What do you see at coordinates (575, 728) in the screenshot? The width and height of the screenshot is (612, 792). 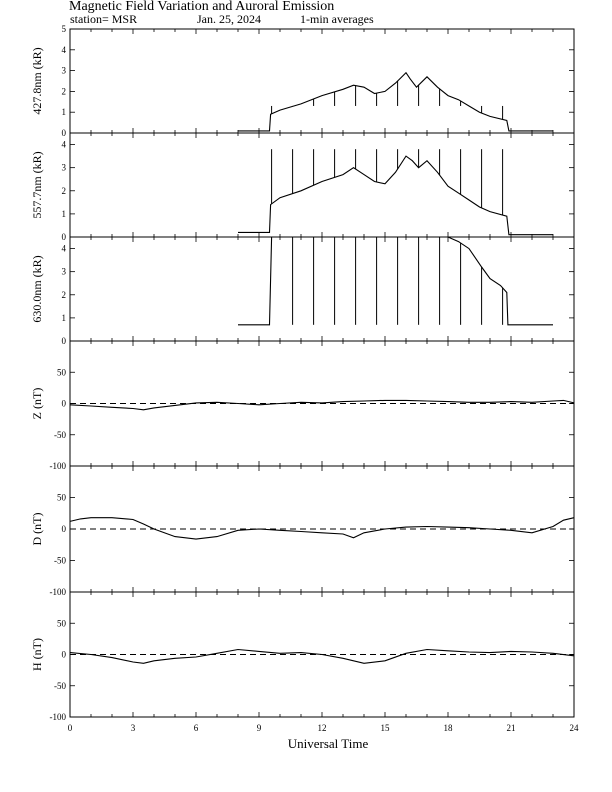 I see `x-tick-label: 24` at bounding box center [575, 728].